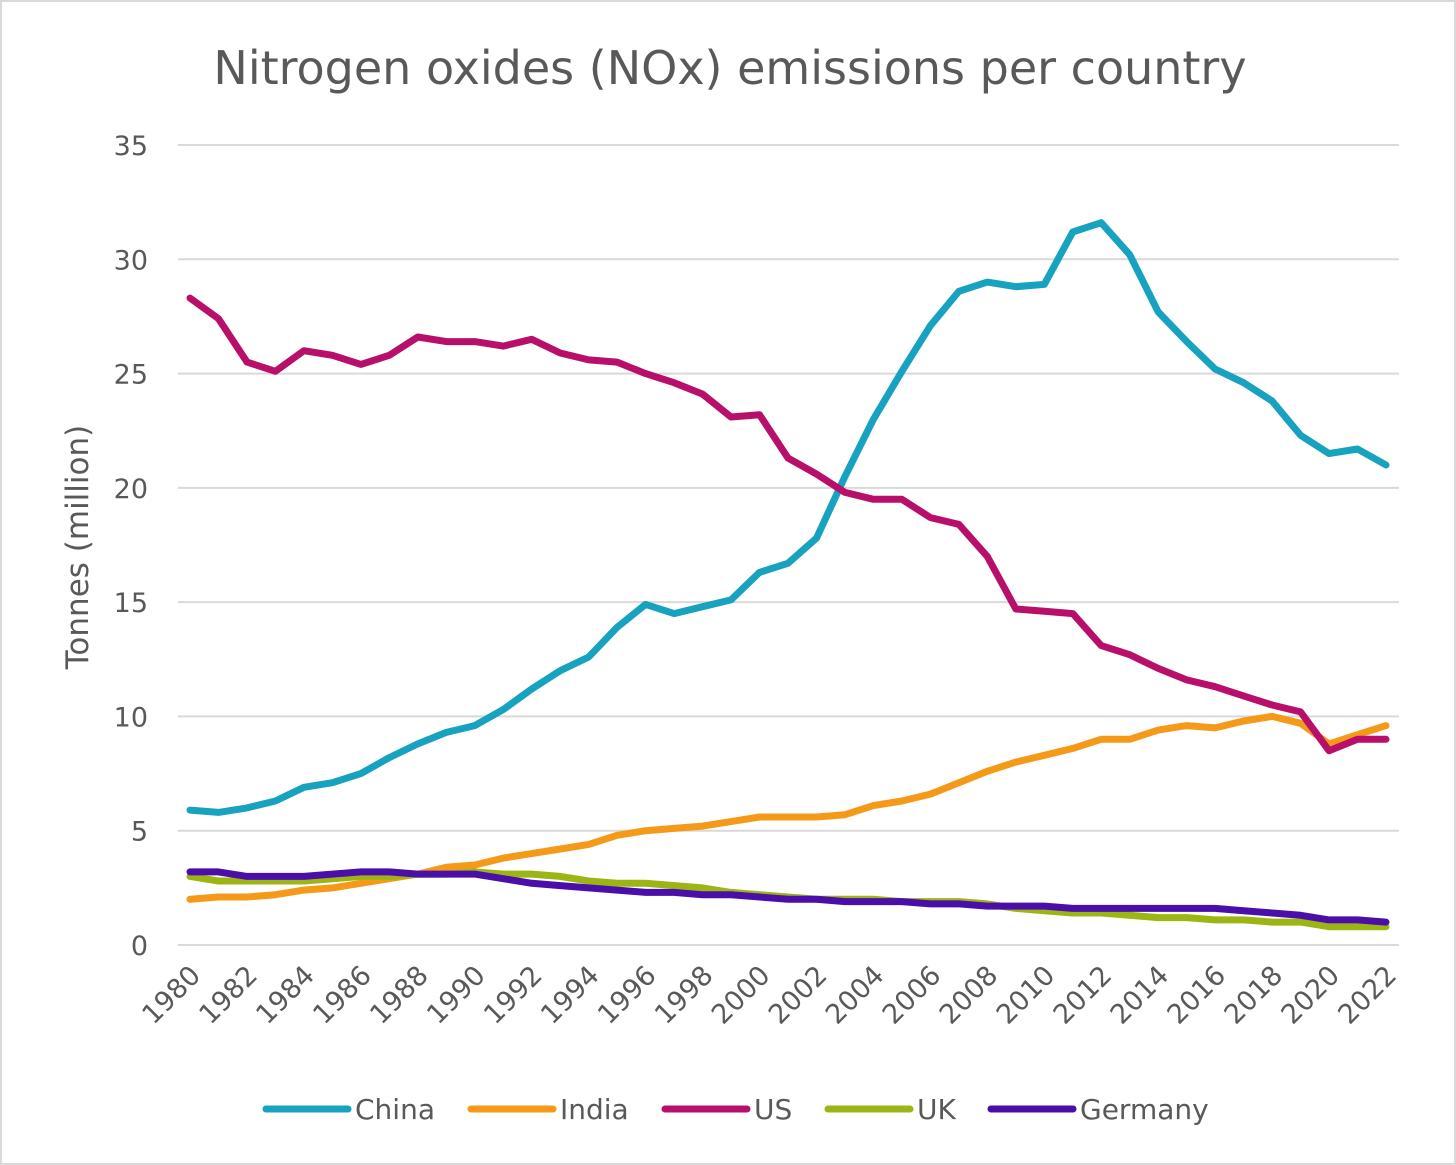  I want to click on x-tick-label: 1988, so click(399, 995).